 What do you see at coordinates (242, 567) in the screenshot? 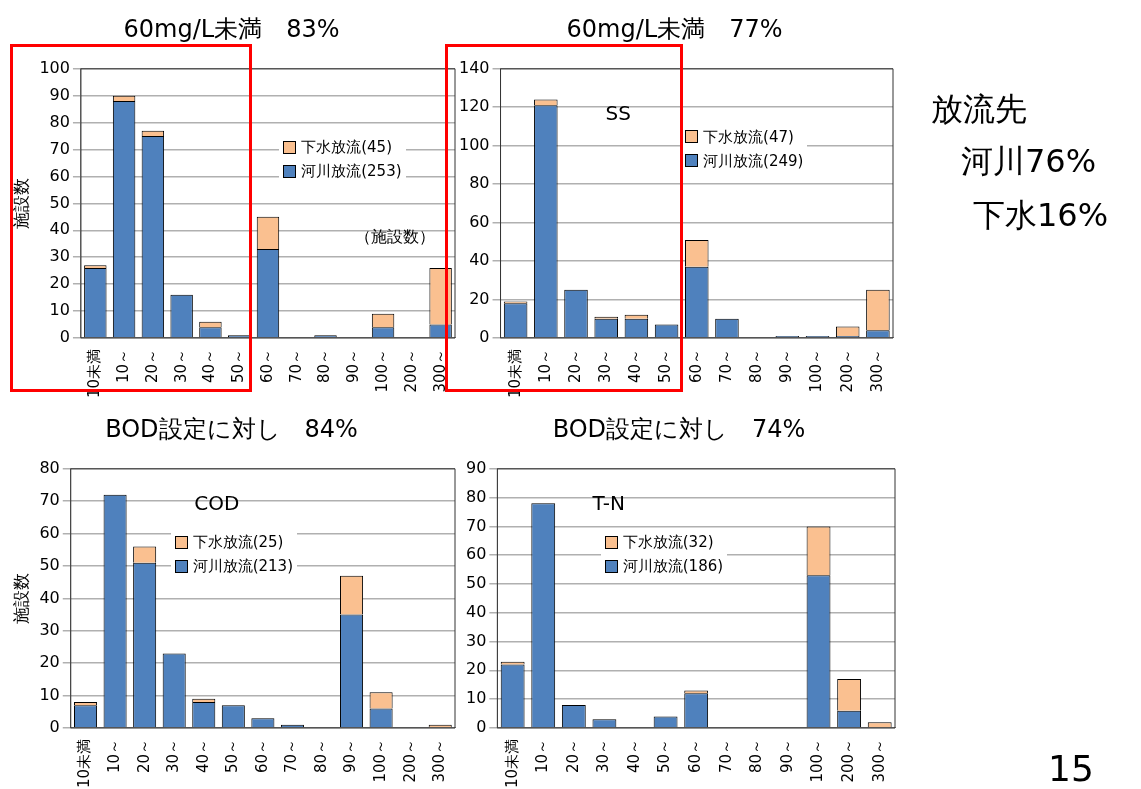
I see `legend-label: 河川放流(213)` at bounding box center [242, 567].